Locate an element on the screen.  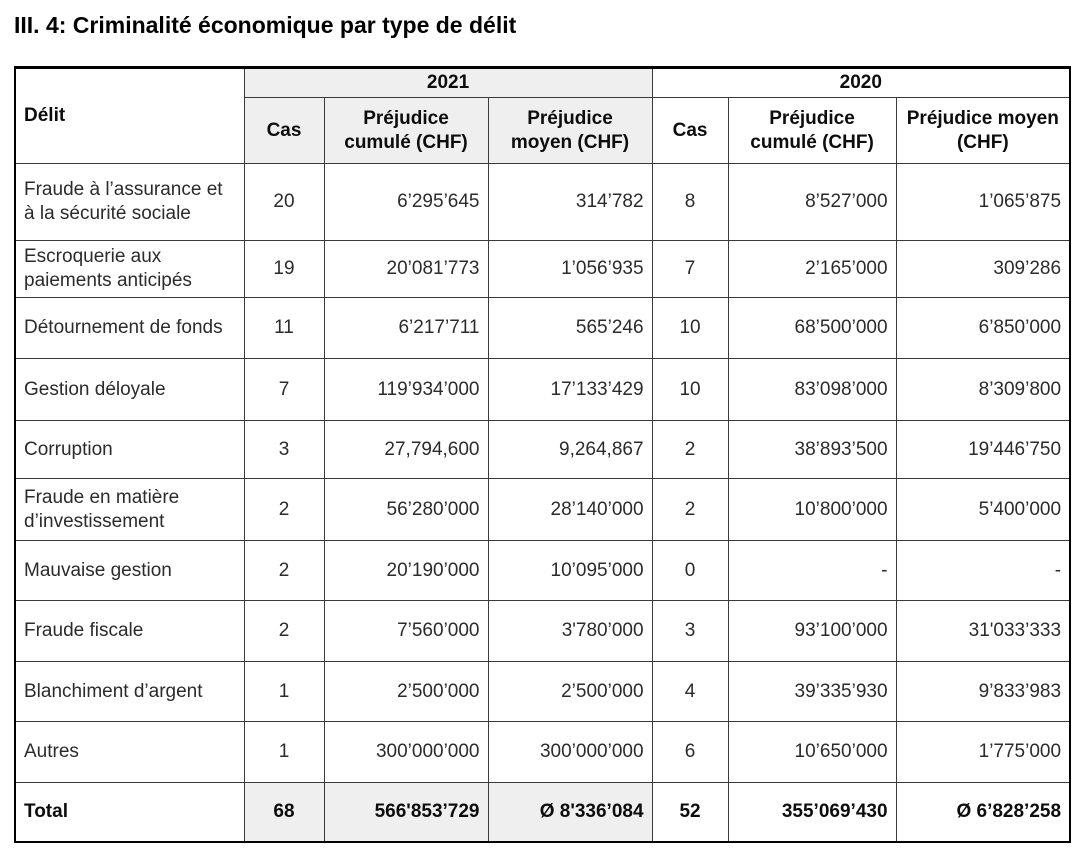
cell-moyen-2020: 31'033’333 is located at coordinates (983, 631).